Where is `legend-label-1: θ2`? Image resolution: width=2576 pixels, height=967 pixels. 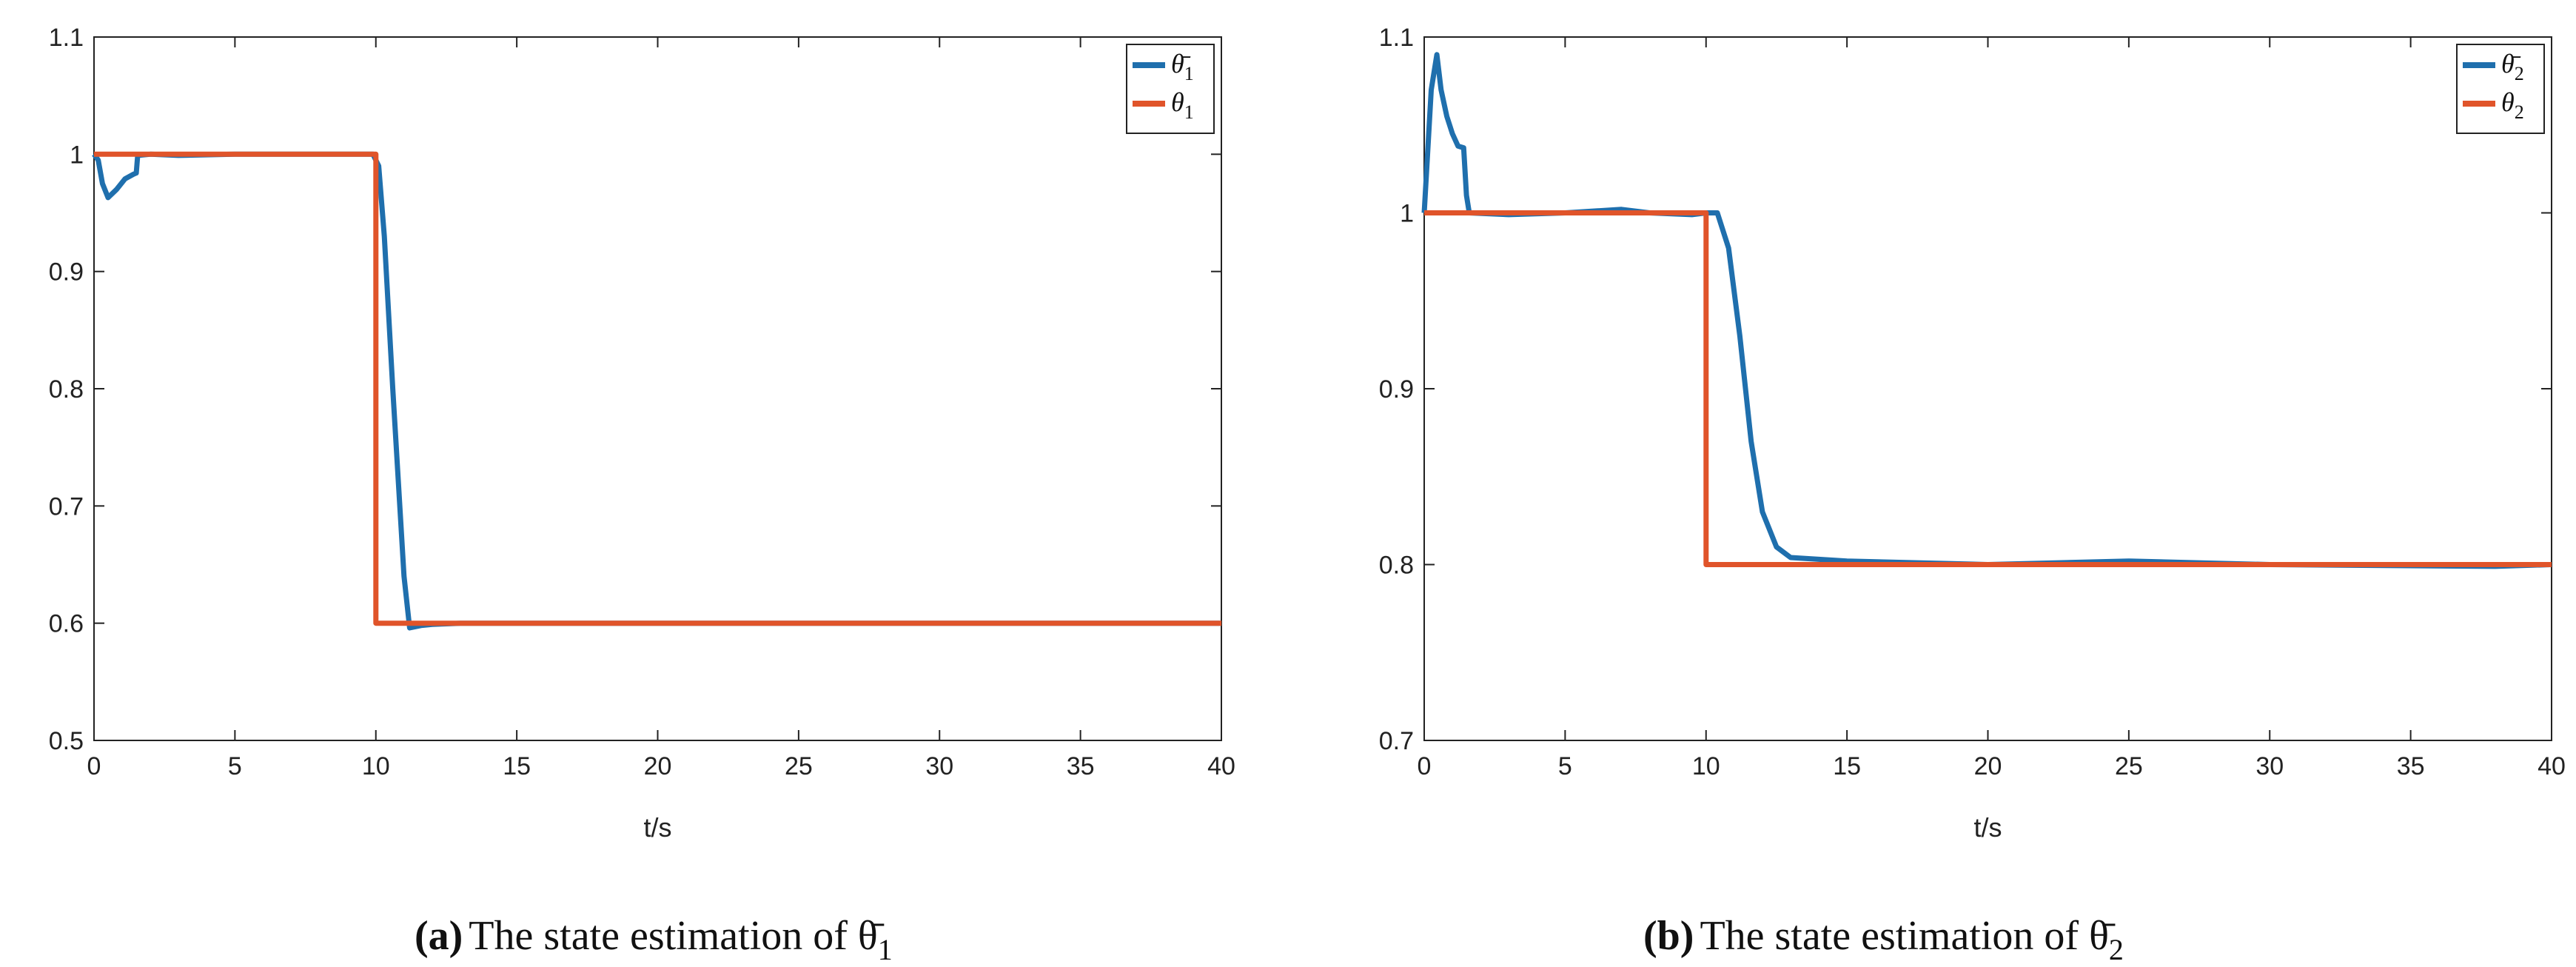 legend-label-1: θ2 is located at coordinates (2512, 105).